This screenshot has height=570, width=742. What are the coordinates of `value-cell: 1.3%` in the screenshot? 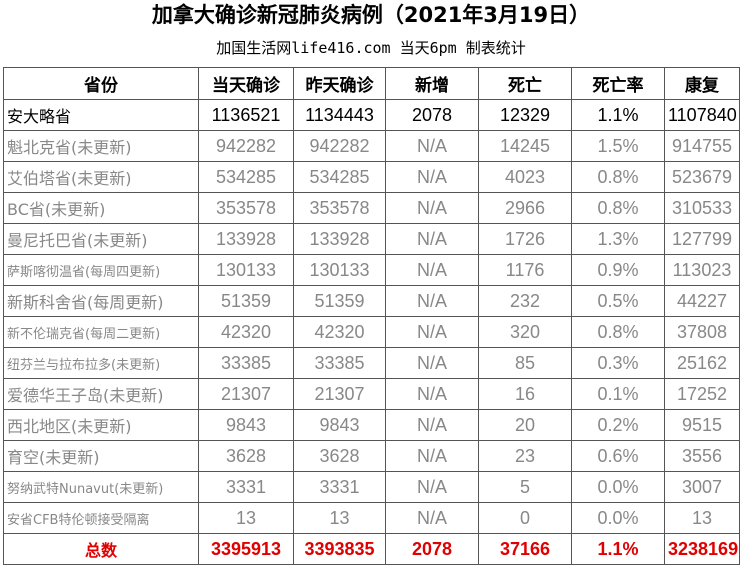 It's located at (618, 239).